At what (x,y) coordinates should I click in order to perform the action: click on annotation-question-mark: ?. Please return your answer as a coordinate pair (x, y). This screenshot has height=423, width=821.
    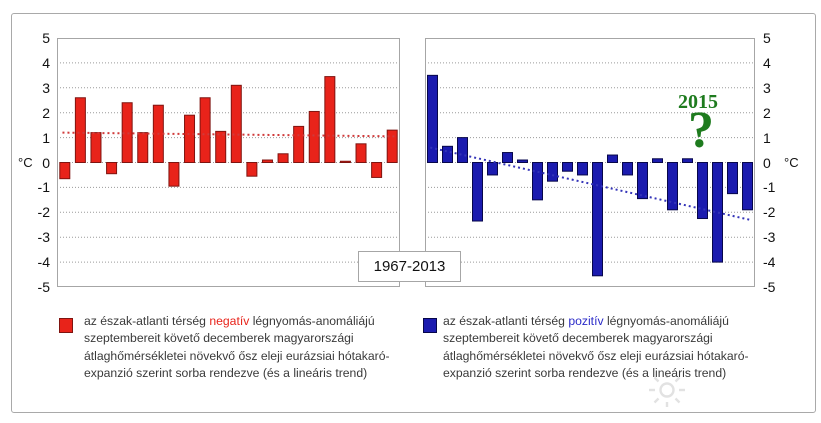
    Looking at the image, I should click on (701, 130).